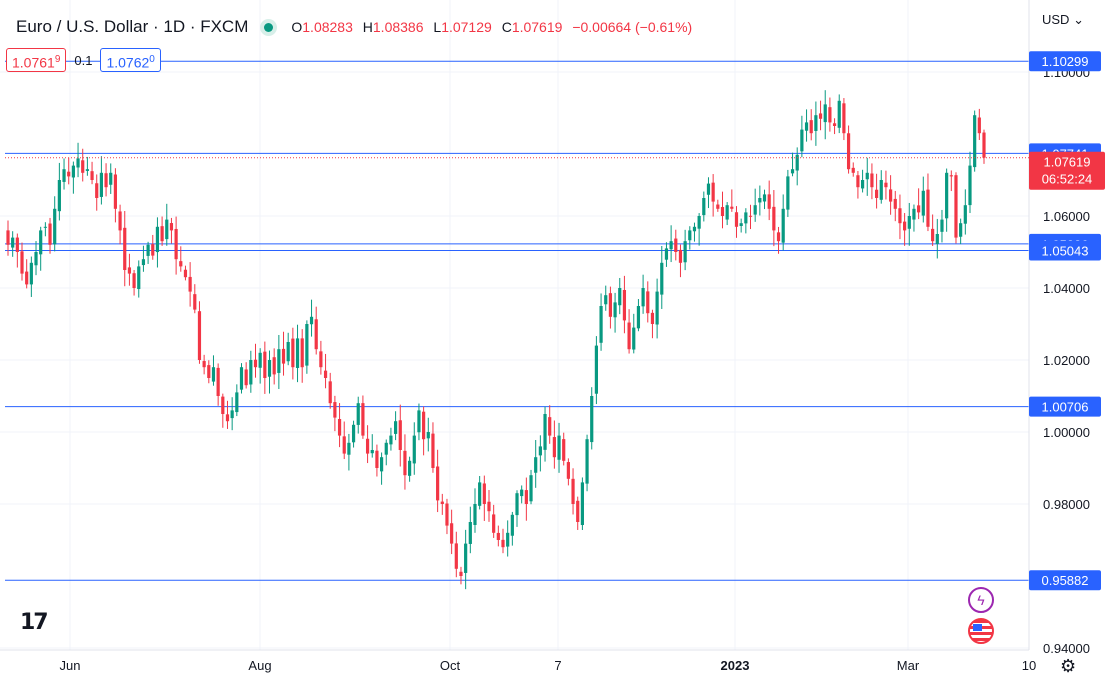  I want to click on symbol-title: Euro / U.S. Dollar · 1D · FXCM, so click(132, 26).